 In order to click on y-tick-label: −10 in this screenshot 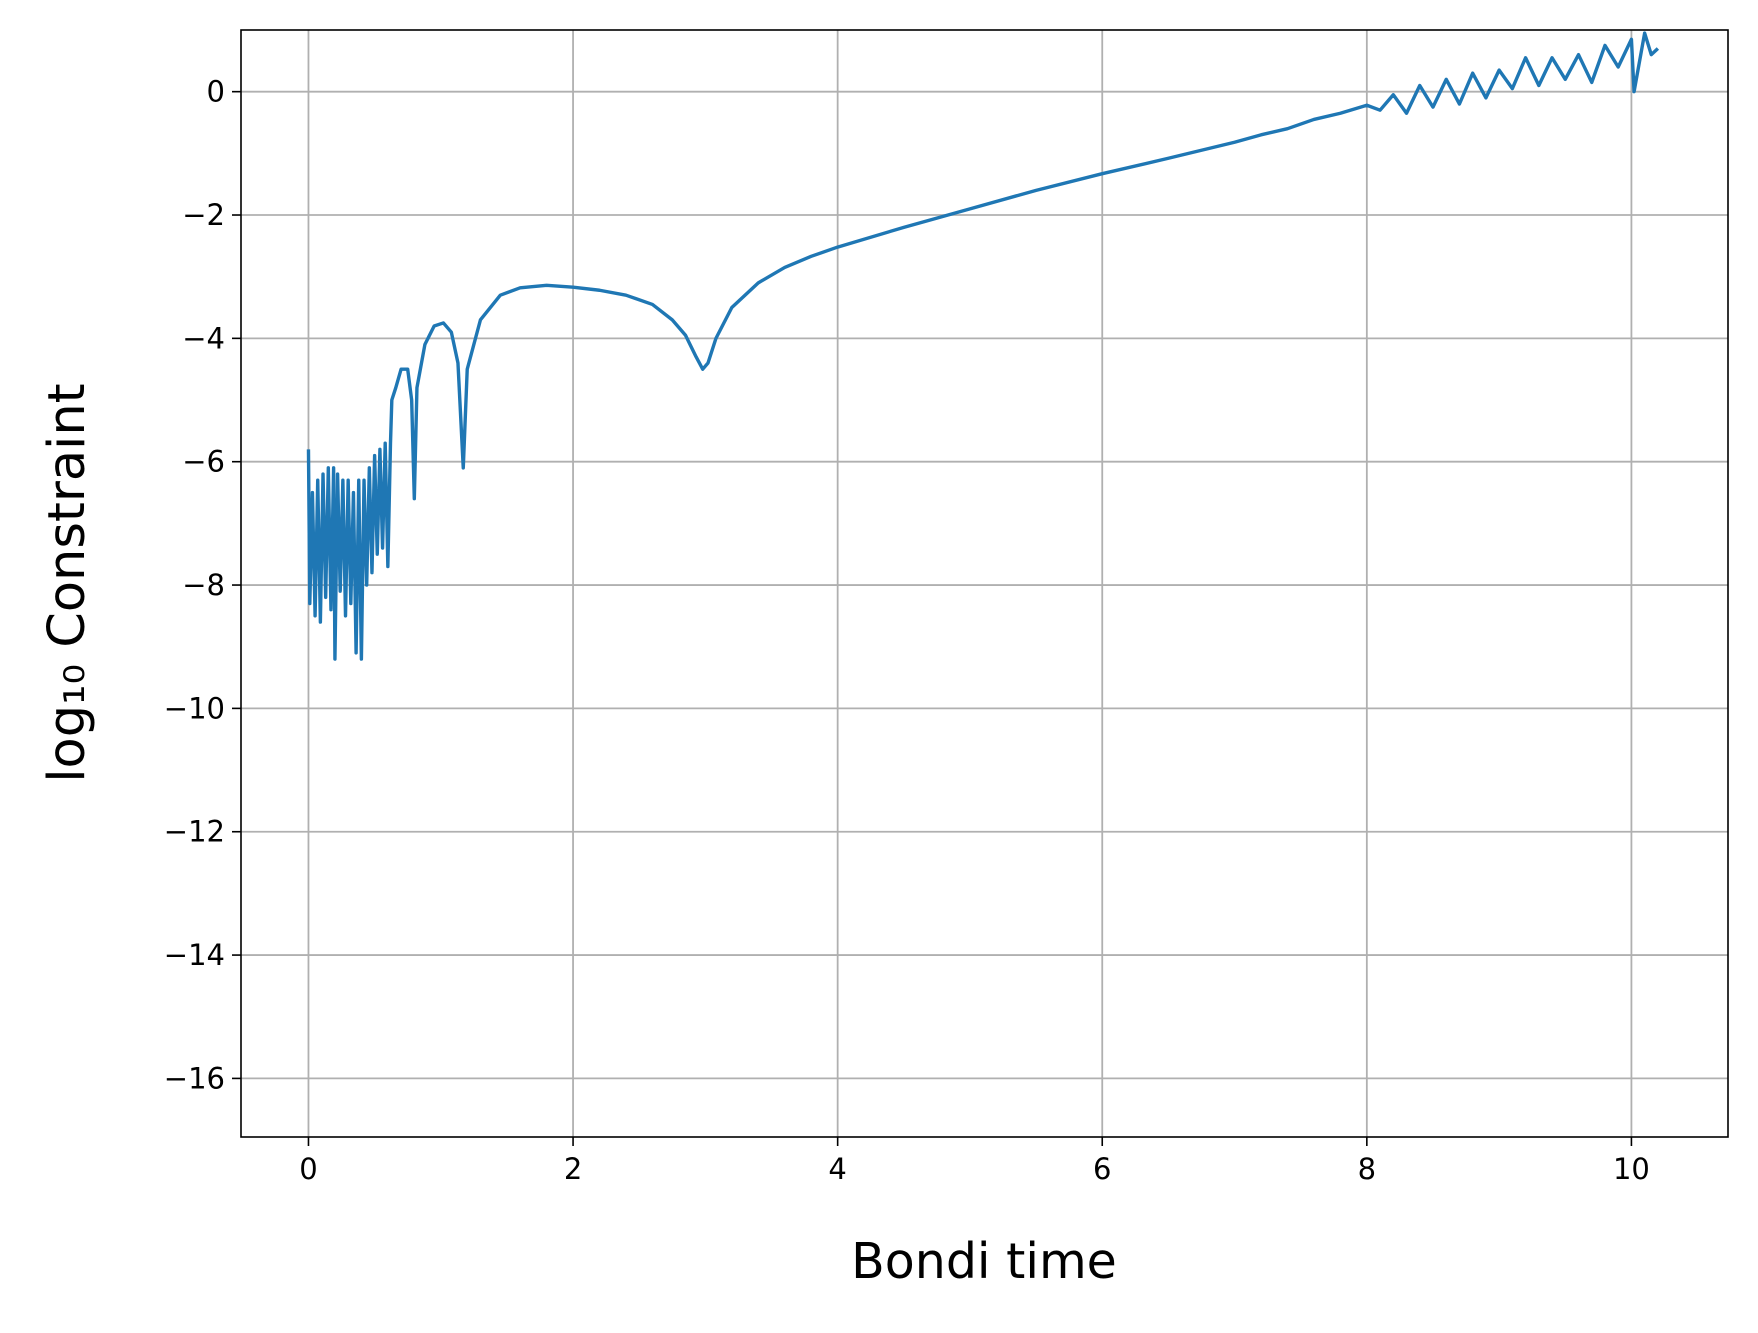, I will do `click(194, 708)`.